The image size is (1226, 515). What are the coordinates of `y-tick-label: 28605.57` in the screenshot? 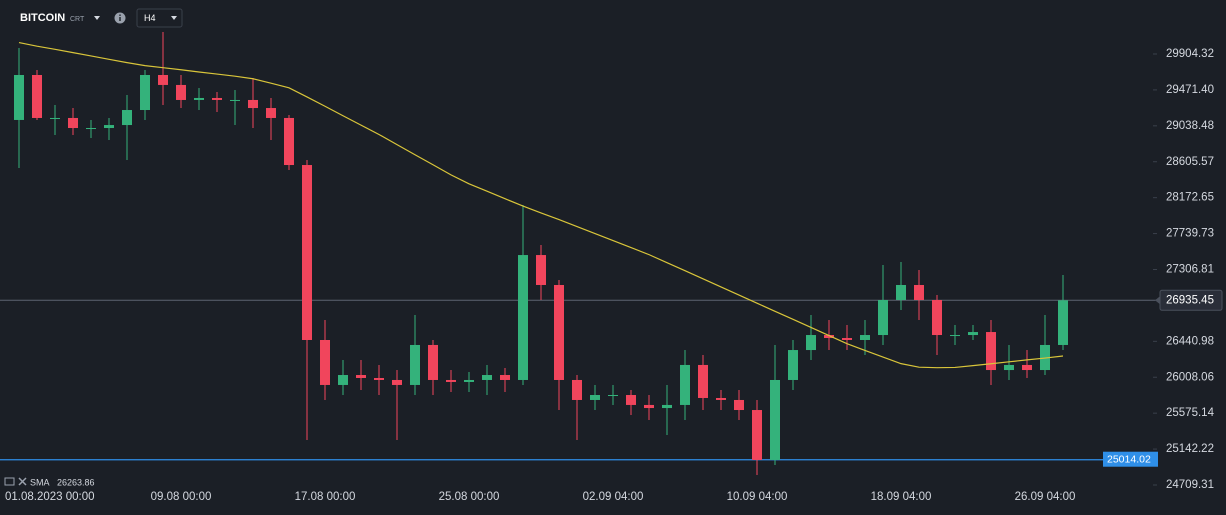 It's located at (1190, 162).